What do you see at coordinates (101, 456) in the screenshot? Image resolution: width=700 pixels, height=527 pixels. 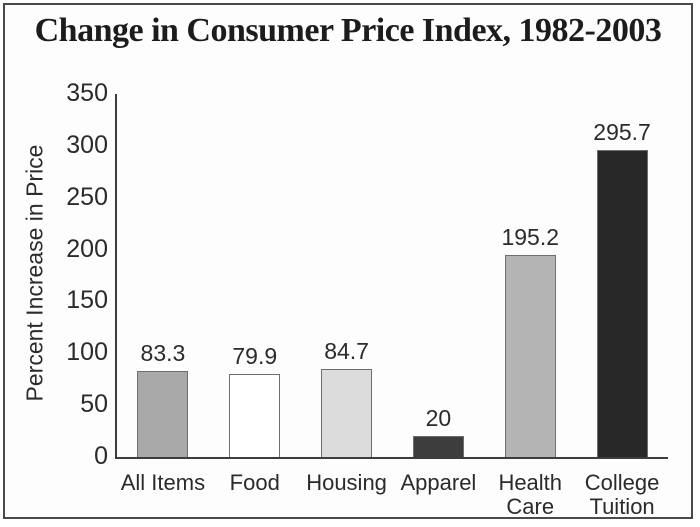 I see `y-tick-label-0: 0` at bounding box center [101, 456].